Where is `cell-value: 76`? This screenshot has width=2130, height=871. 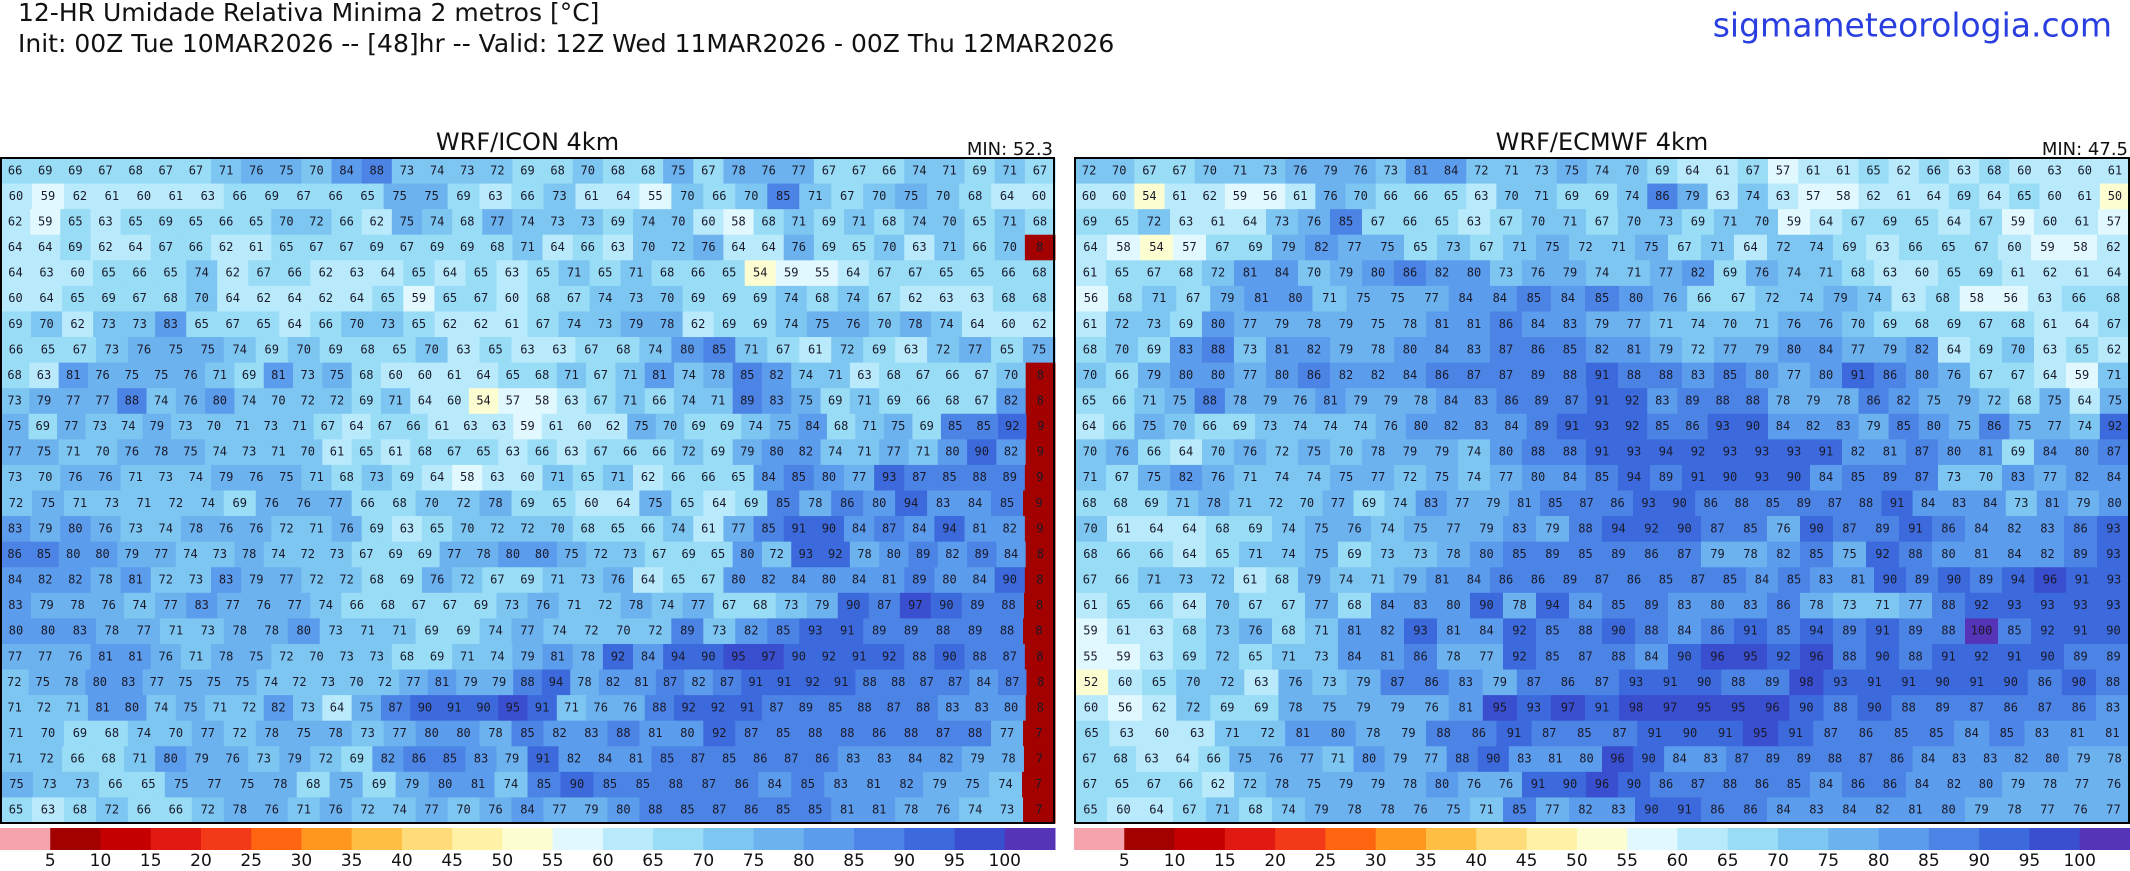 cell-value: 76 is located at coordinates (1300, 400).